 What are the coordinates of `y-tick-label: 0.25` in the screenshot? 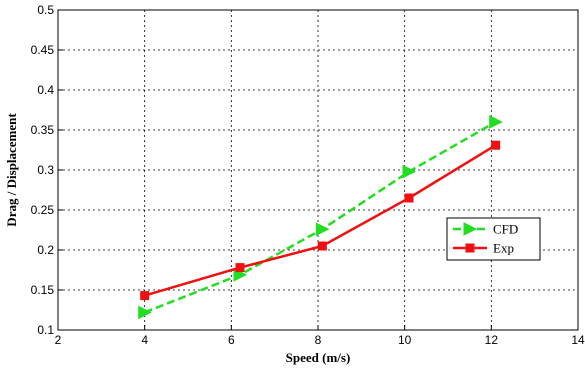 It's located at (43, 210).